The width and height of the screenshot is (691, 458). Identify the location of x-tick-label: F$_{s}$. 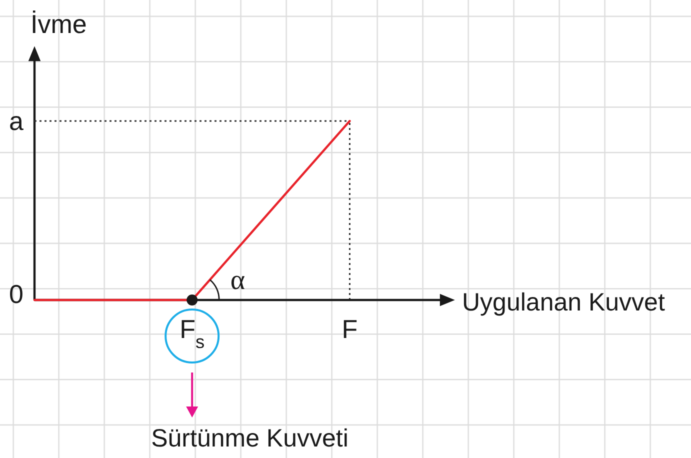
(192, 333).